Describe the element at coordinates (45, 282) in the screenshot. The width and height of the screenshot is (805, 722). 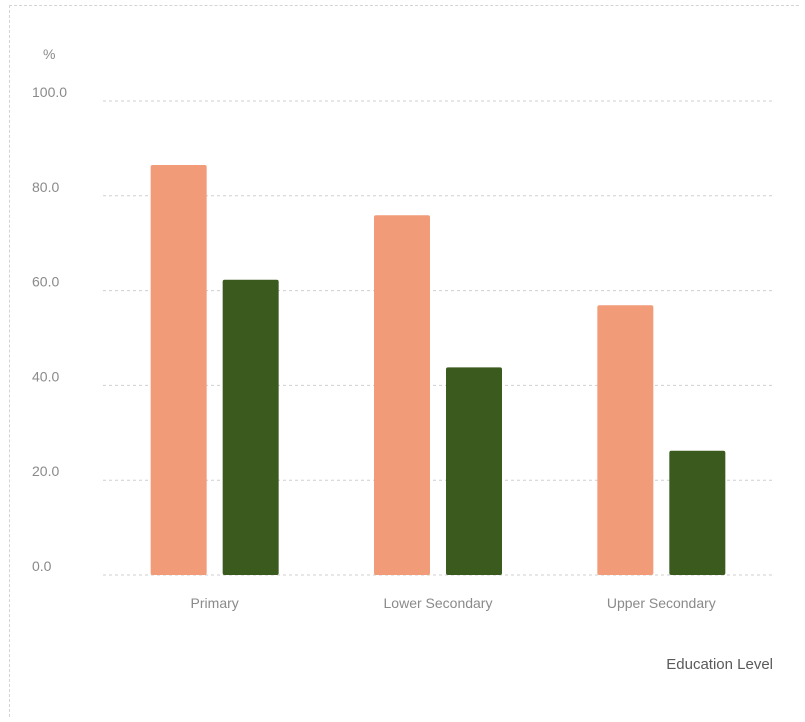
I see `y-tick-label: 60.0` at that location.